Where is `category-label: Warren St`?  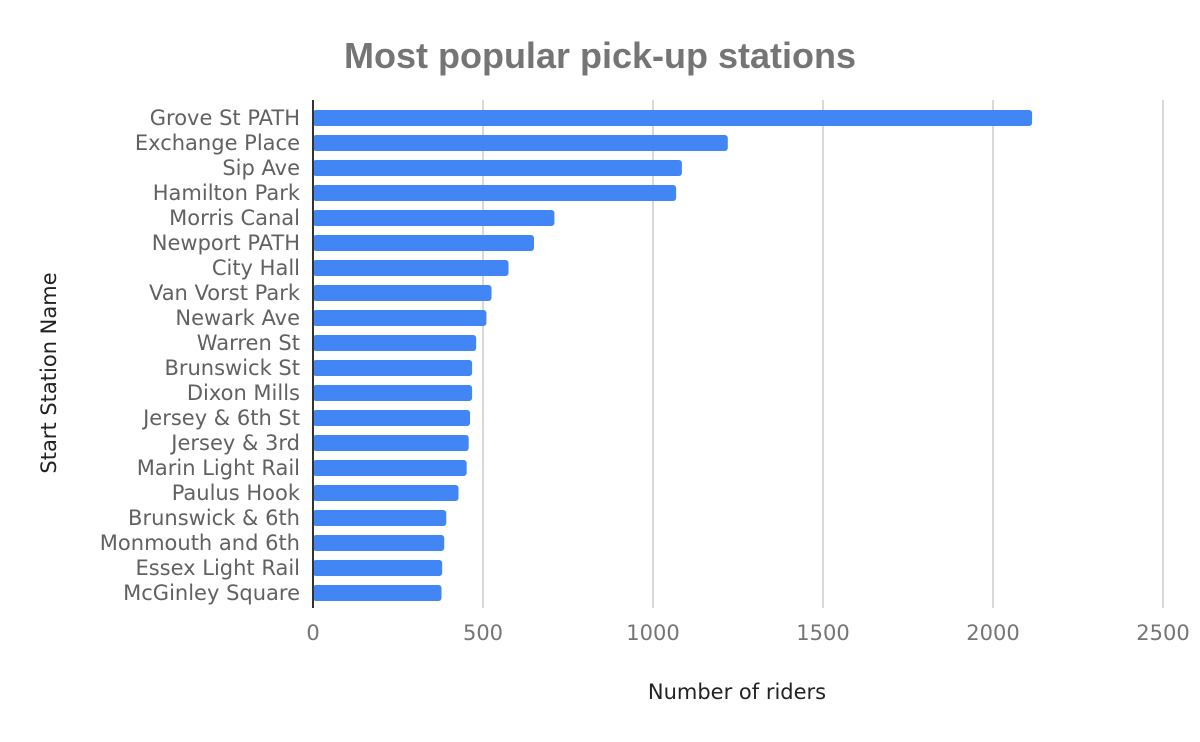 category-label: Warren St is located at coordinates (248, 343).